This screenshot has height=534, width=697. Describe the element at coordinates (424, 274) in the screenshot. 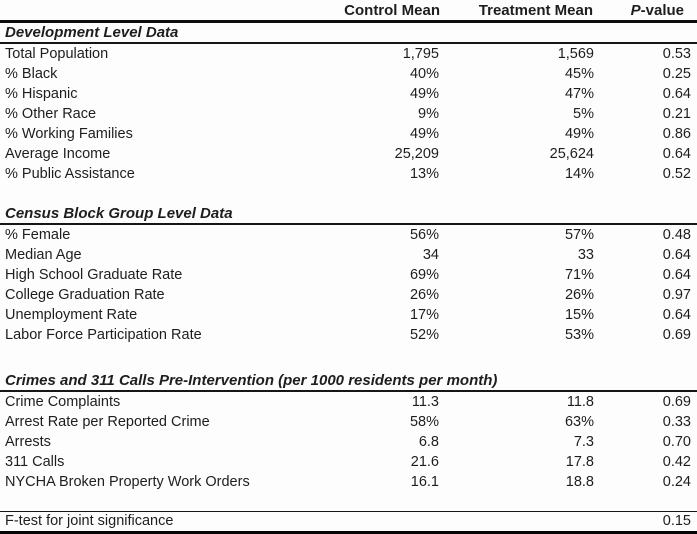

I see `control-mean-value: 69%` at that location.